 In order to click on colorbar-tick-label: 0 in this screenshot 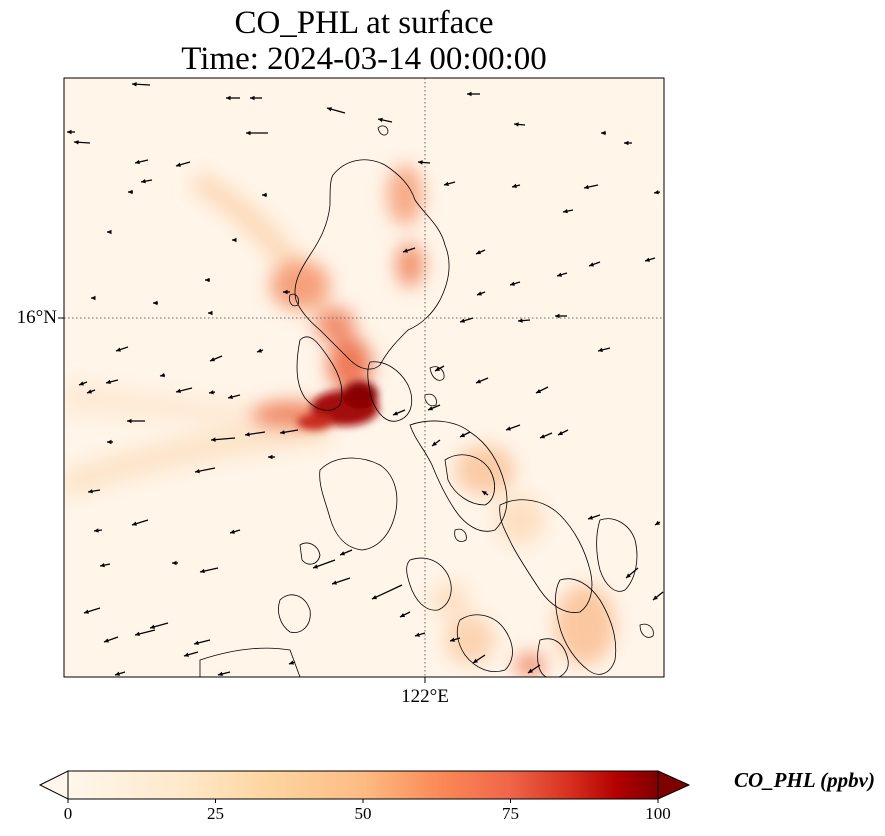, I will do `click(68, 813)`.